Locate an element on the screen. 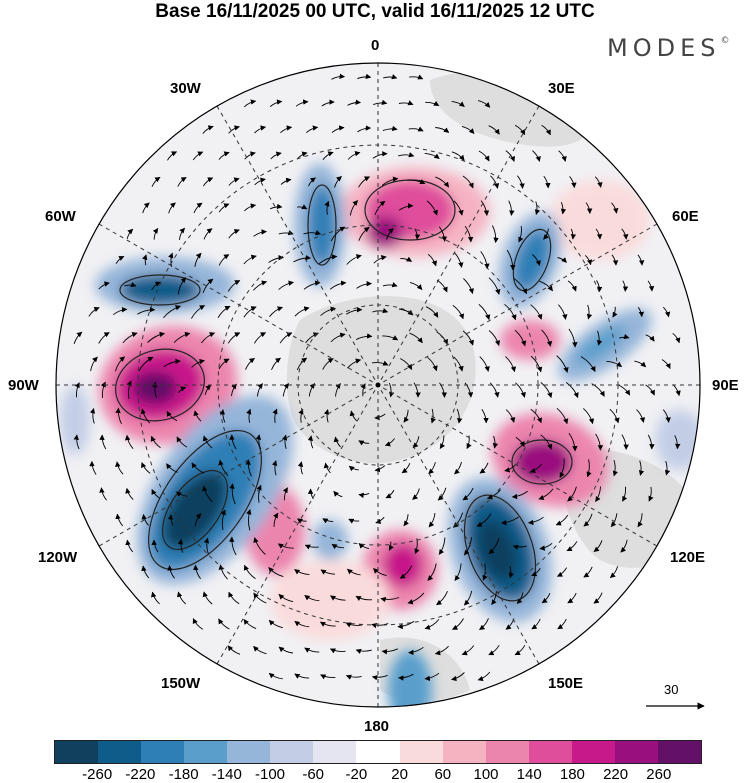 Image resolution: width=750 pixels, height=783 pixels. colorbar-tick-label: 20 is located at coordinates (399, 774).